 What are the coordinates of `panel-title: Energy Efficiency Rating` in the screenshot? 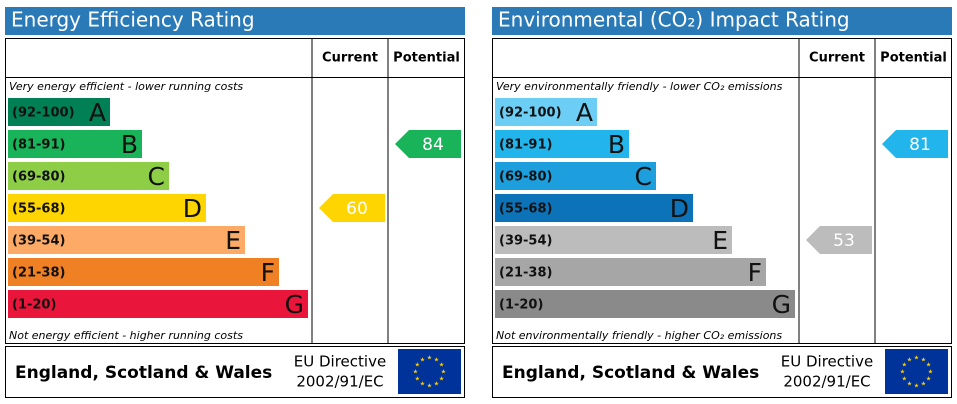 It's located at (133, 20).